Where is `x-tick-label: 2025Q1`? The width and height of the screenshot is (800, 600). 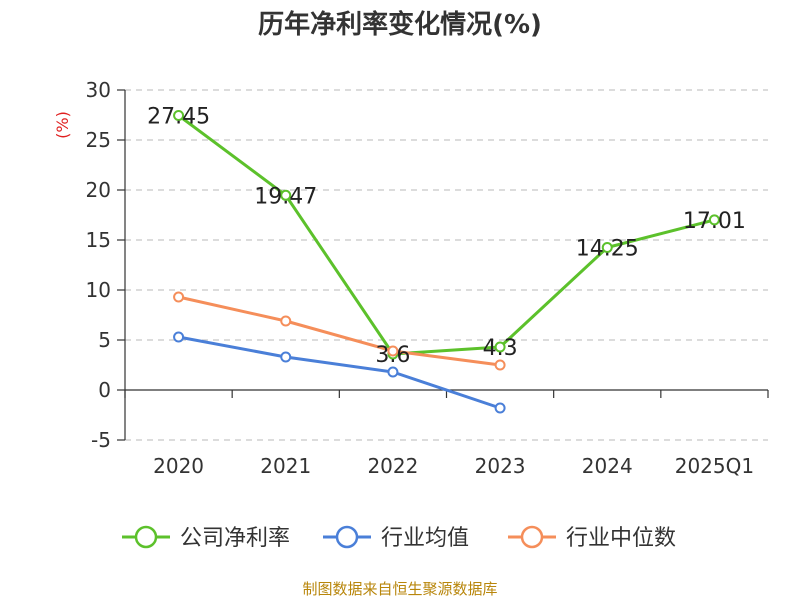
x-tick-label: 2025Q1 is located at coordinates (714, 466).